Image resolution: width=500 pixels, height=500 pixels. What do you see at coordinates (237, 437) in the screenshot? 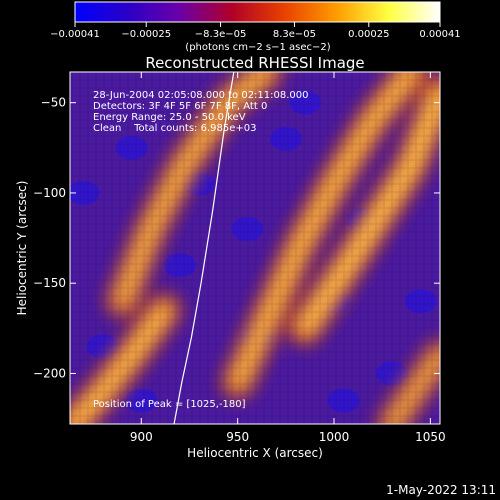
I see `x-tick-label: 950` at bounding box center [237, 437].